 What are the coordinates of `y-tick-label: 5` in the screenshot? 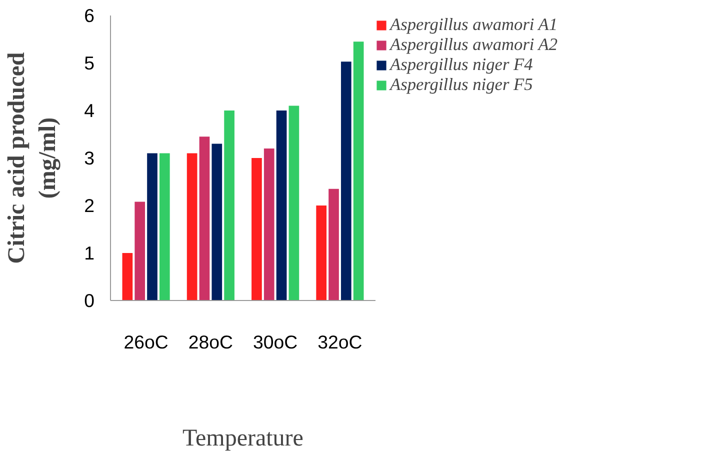 It's located at (89, 63).